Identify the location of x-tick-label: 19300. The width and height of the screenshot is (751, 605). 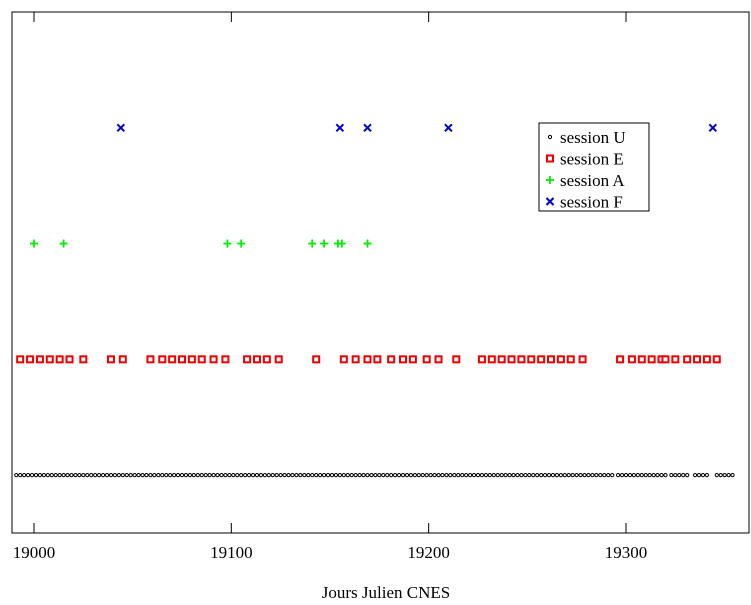
(626, 552).